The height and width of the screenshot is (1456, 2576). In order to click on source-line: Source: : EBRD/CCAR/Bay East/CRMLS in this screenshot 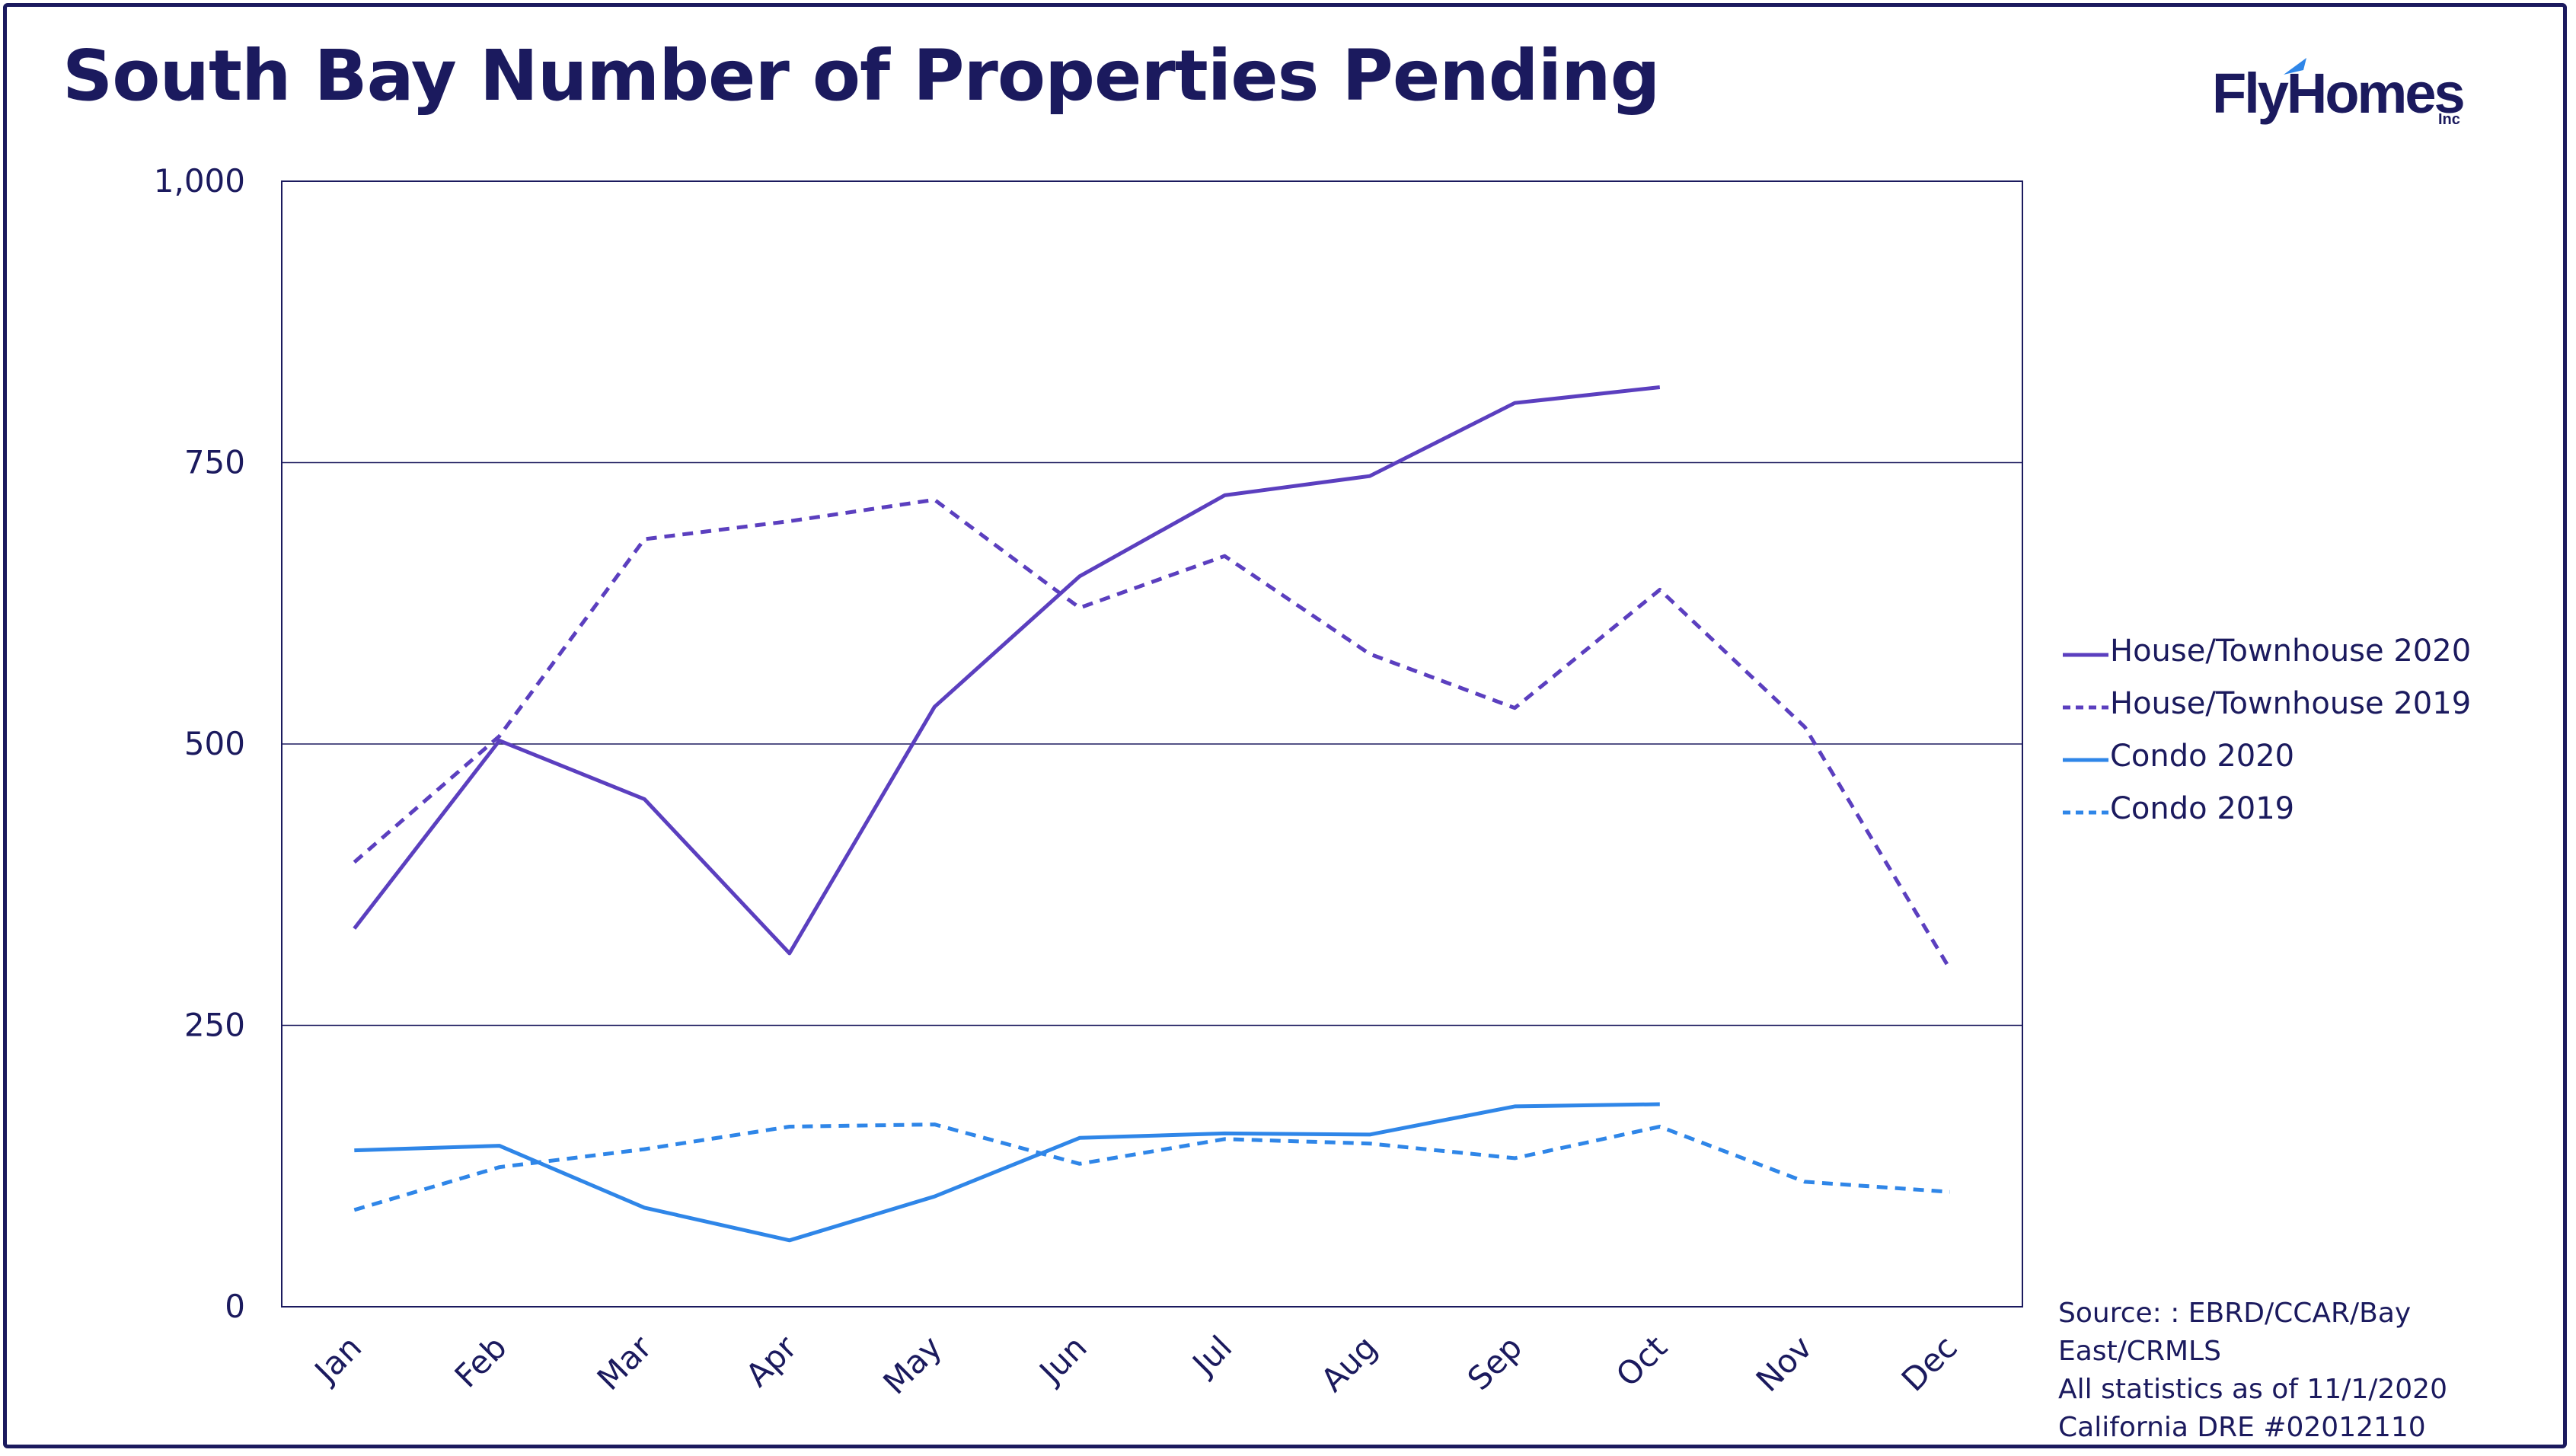, I will do `click(2235, 1332)`.